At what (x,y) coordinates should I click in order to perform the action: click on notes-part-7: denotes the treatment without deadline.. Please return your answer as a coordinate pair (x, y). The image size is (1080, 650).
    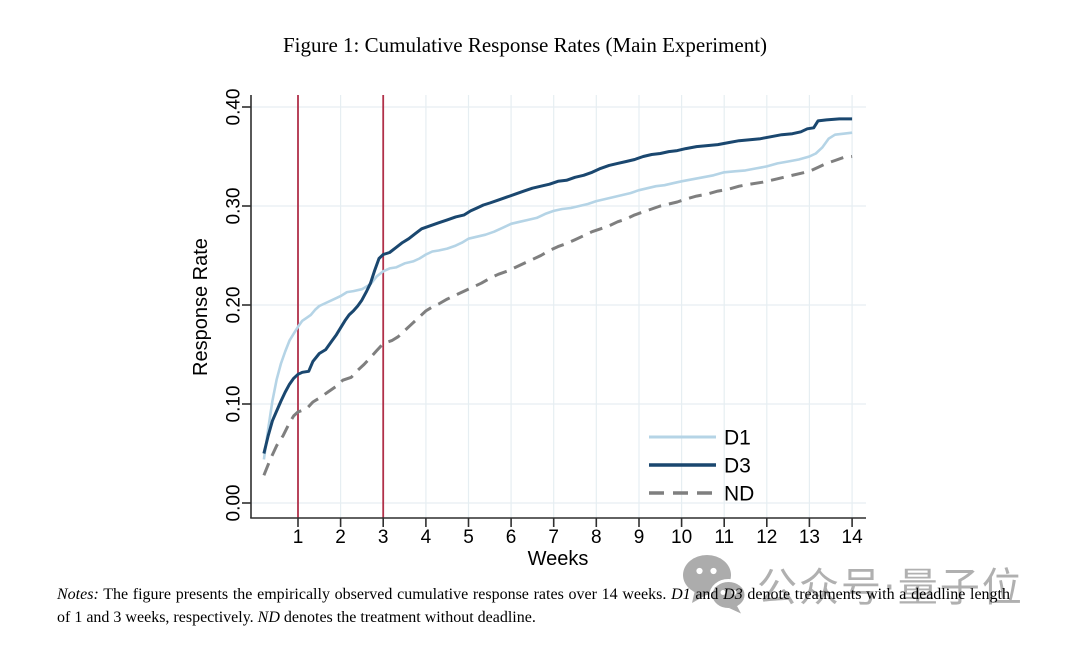
    Looking at the image, I should click on (407, 617).